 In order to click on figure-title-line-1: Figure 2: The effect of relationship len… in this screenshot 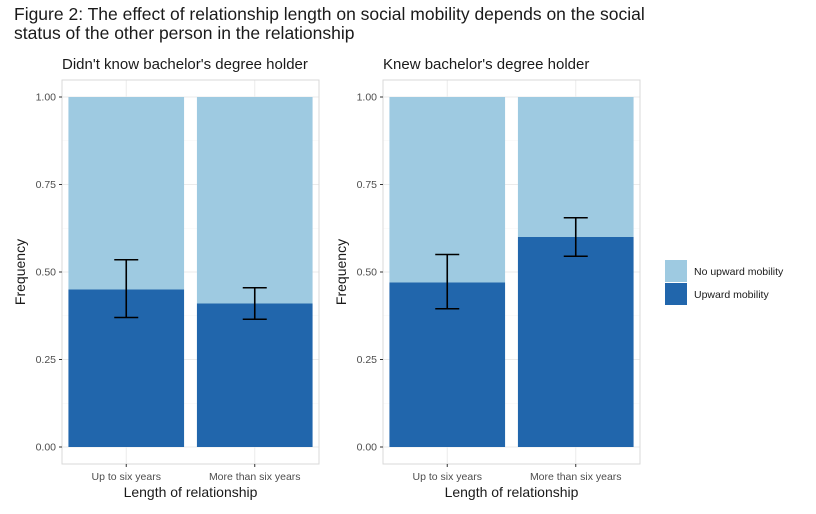, I will do `click(329, 14)`.